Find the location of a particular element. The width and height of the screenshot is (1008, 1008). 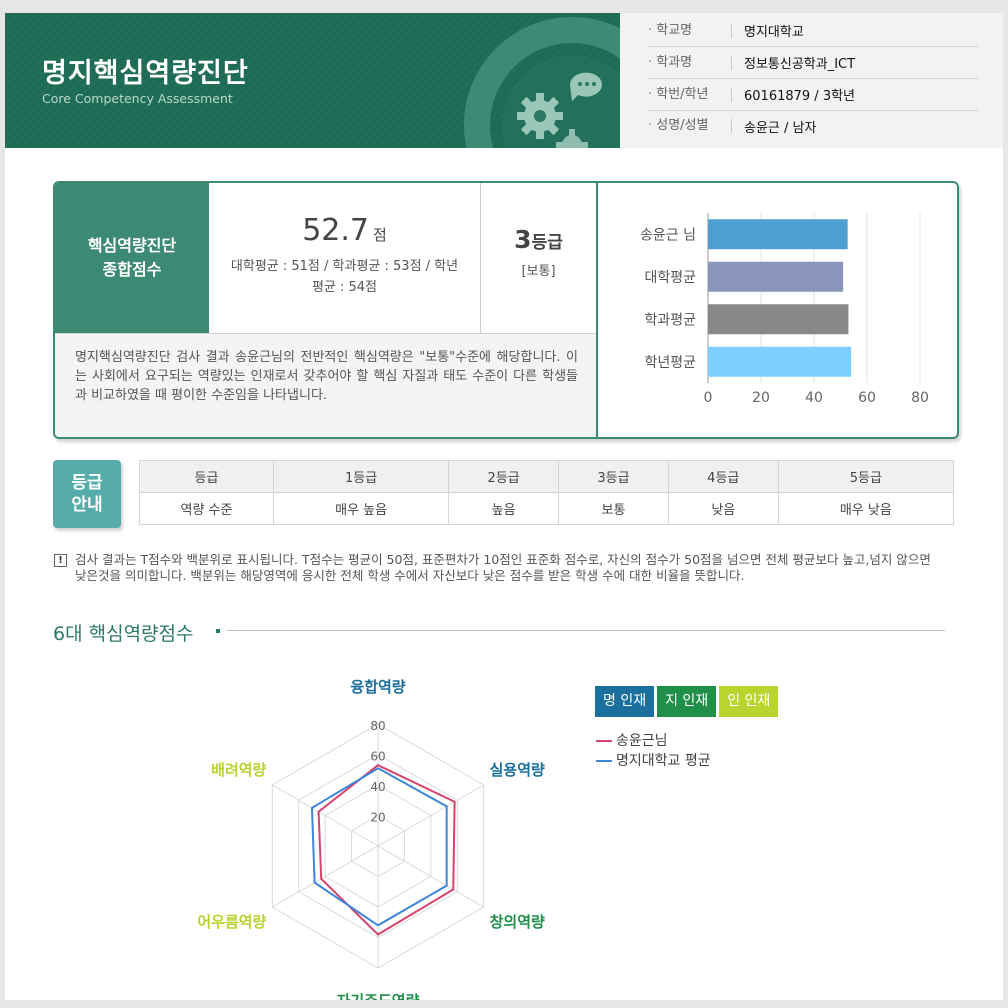

info-row-department: 학과명 정보통신공학과_ICT is located at coordinates (813, 63).